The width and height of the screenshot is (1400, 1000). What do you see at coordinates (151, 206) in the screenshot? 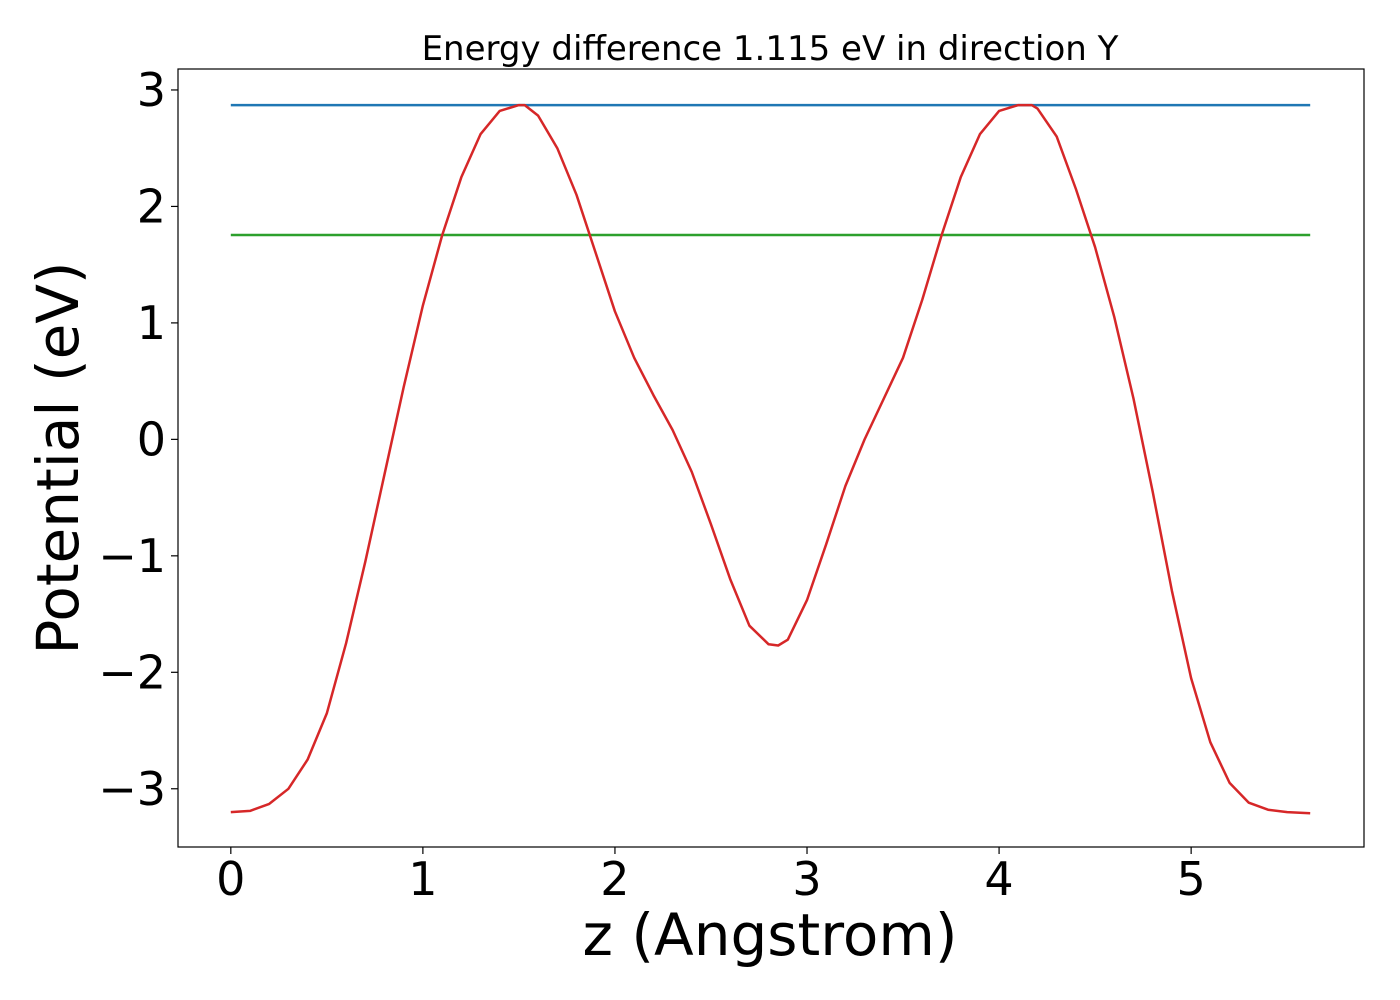
I see `y-tick-label: 2` at bounding box center [151, 206].